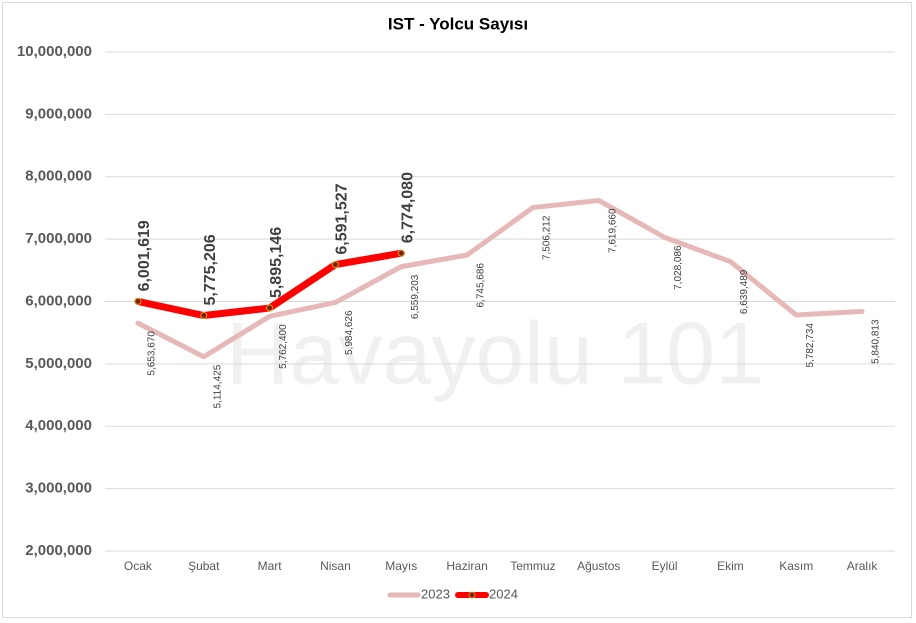 The height and width of the screenshot is (623, 916). I want to click on y-tick-label: 4,000,000, so click(58, 425).